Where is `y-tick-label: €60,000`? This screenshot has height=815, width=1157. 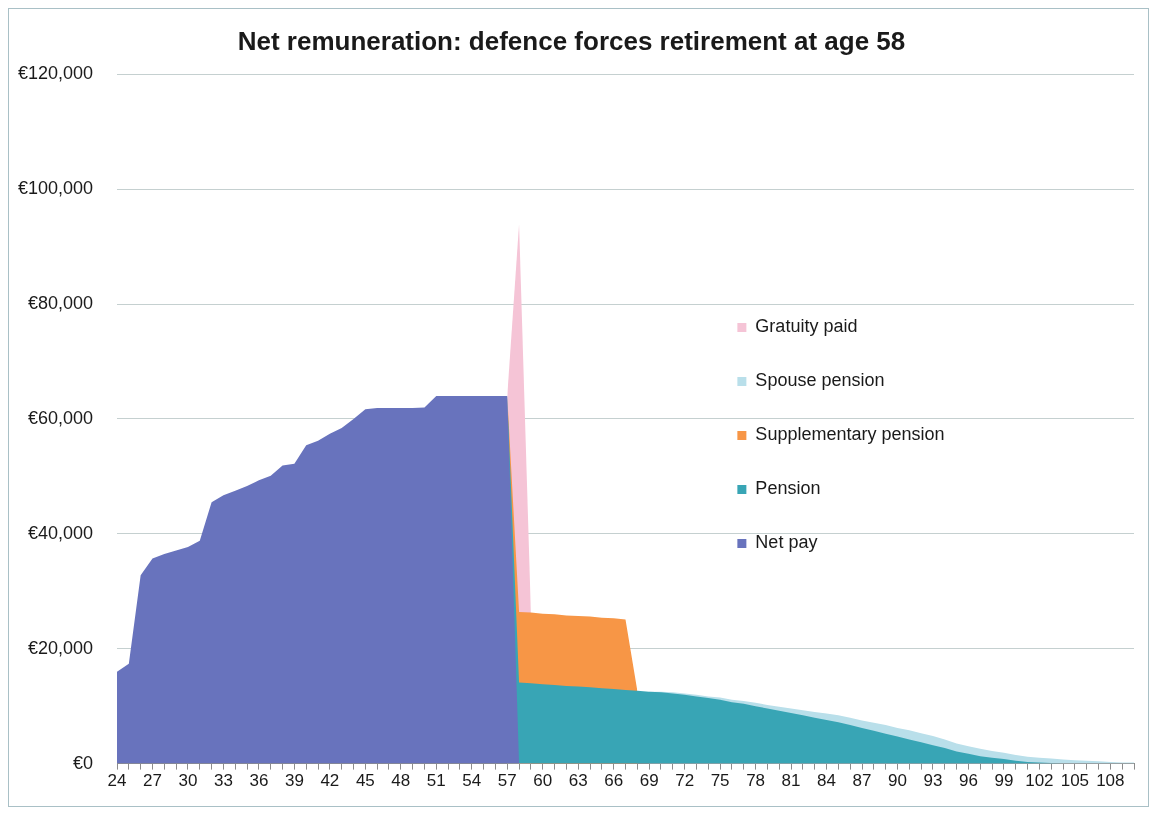
y-tick-label: €60,000 is located at coordinates (60, 417).